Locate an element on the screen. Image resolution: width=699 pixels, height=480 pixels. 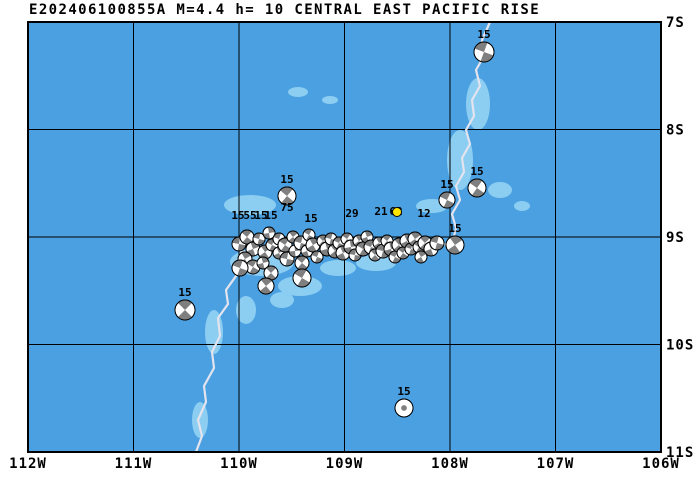
y-tick-label: 9S is located at coordinates (675, 238).